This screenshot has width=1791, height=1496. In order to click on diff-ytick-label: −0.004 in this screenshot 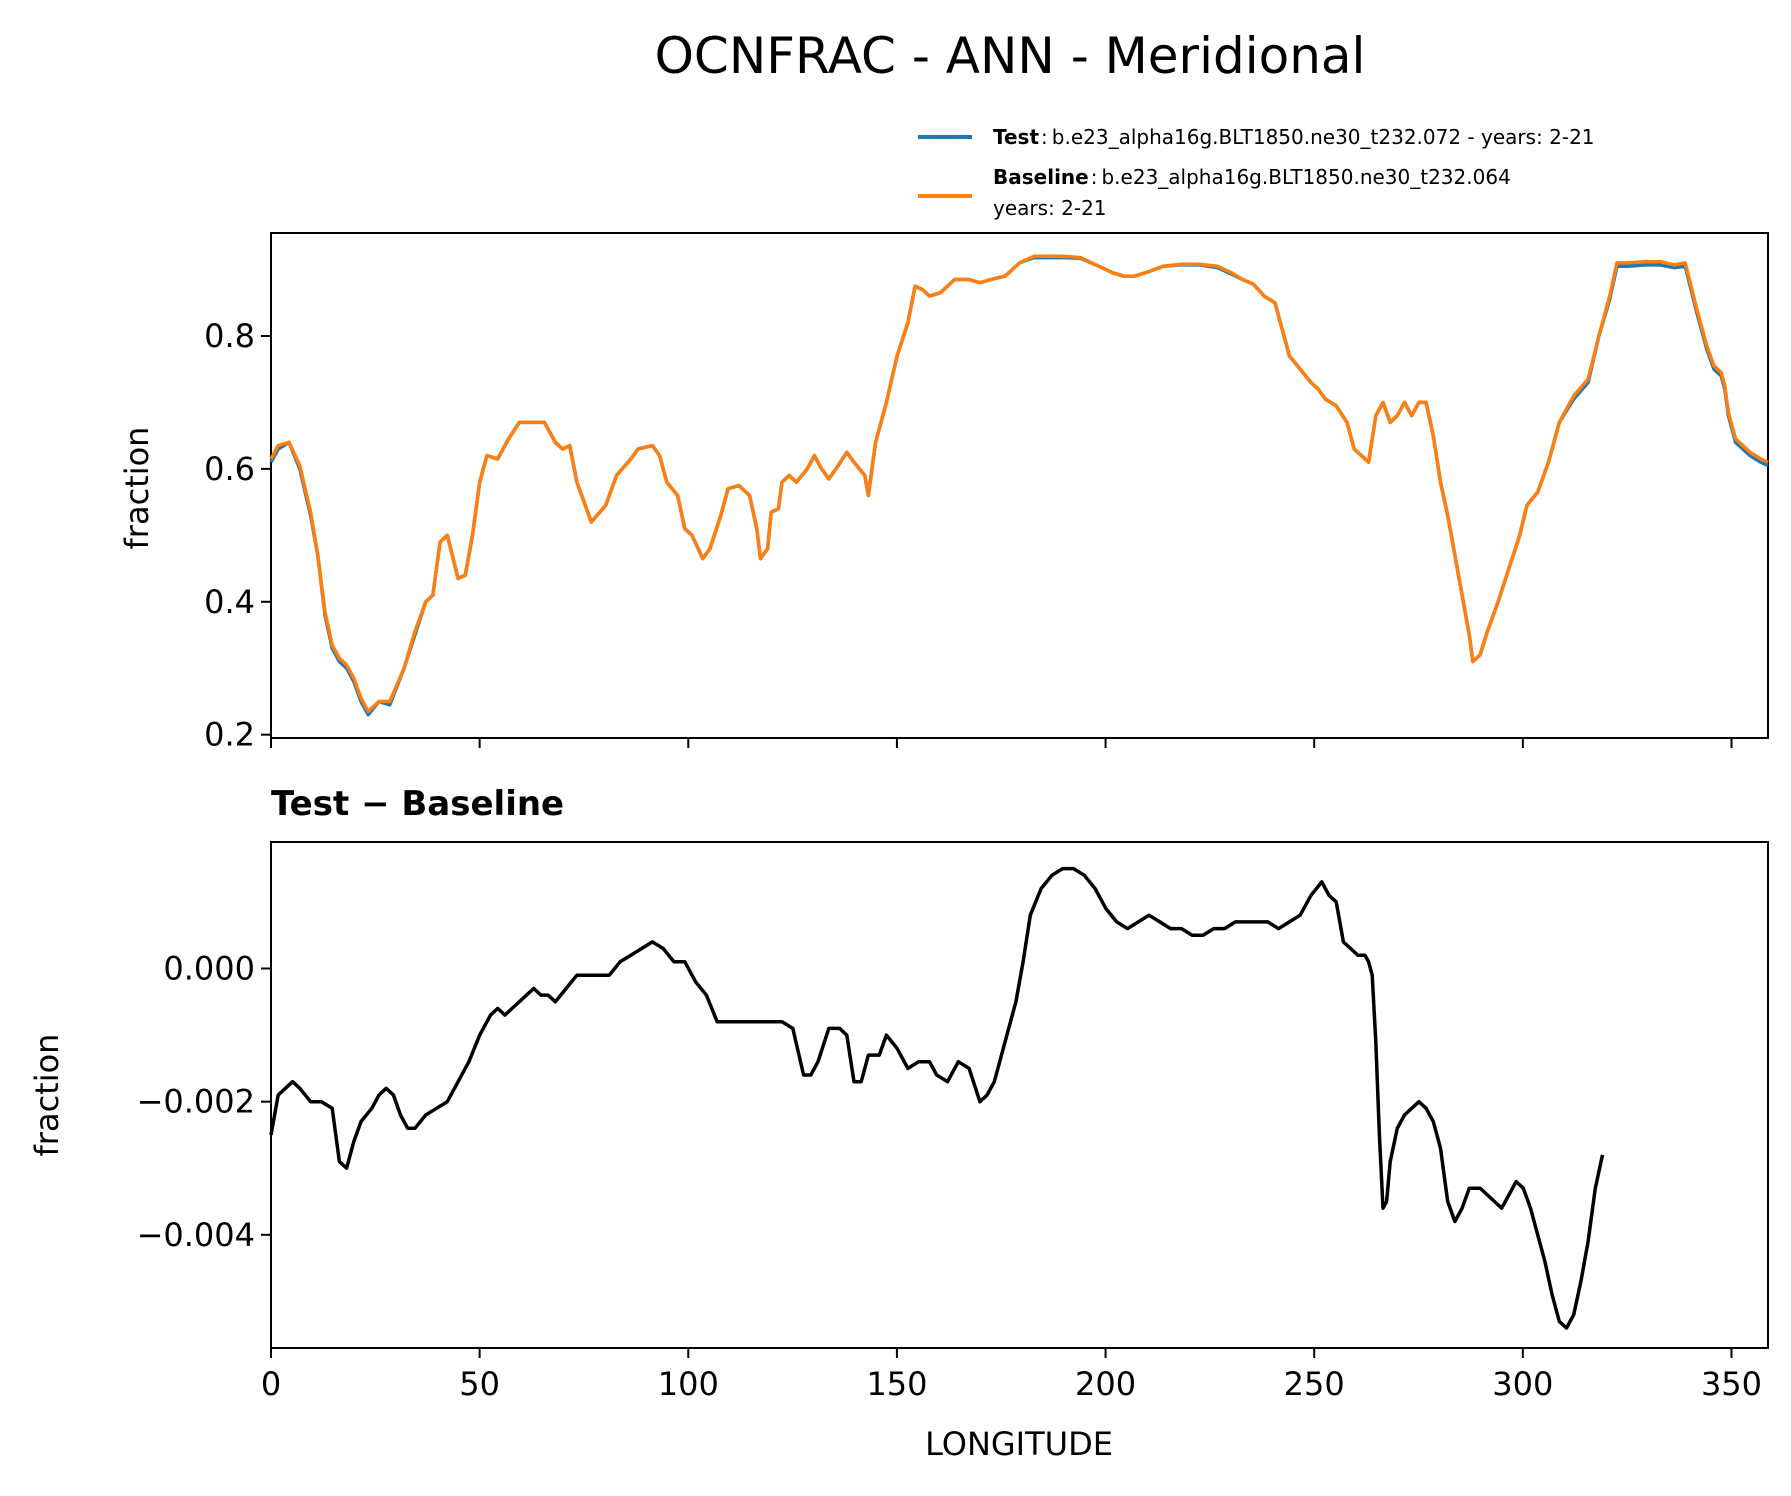, I will do `click(196, 1235)`.